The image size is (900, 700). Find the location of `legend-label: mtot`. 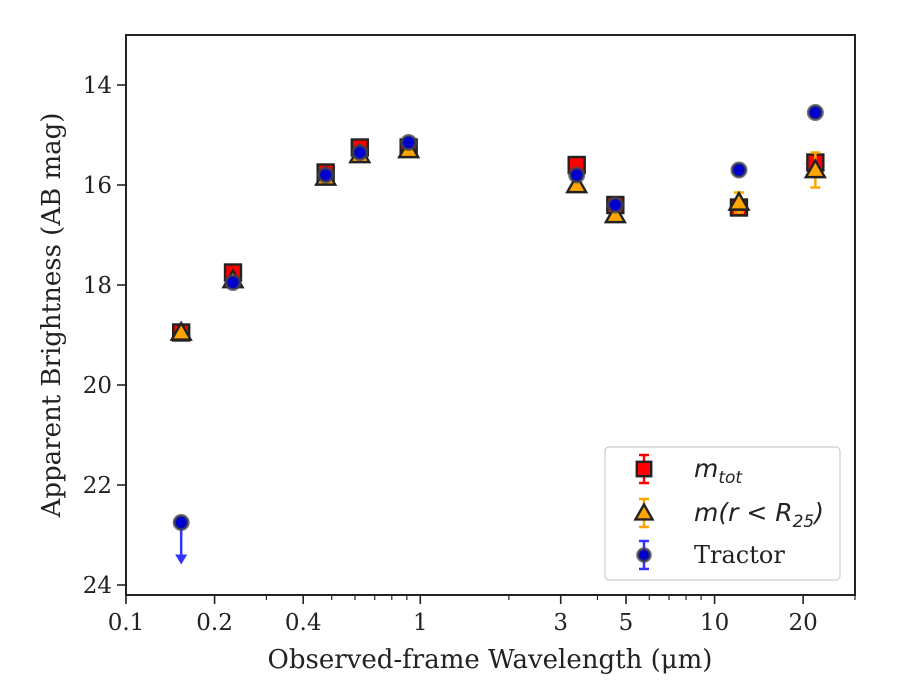

legend-label: mtot is located at coordinates (718, 471).